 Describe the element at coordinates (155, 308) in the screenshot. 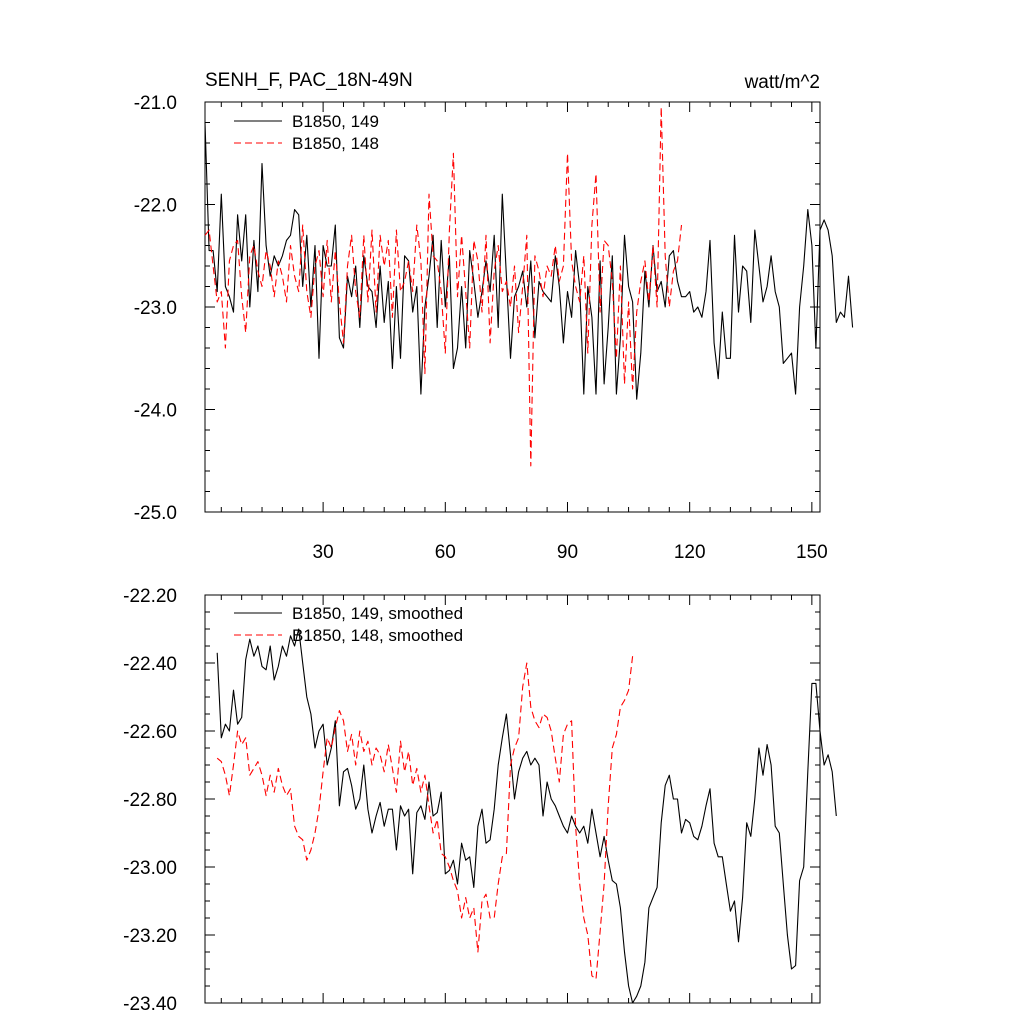

I see `y-tick-label: -23.0` at that location.